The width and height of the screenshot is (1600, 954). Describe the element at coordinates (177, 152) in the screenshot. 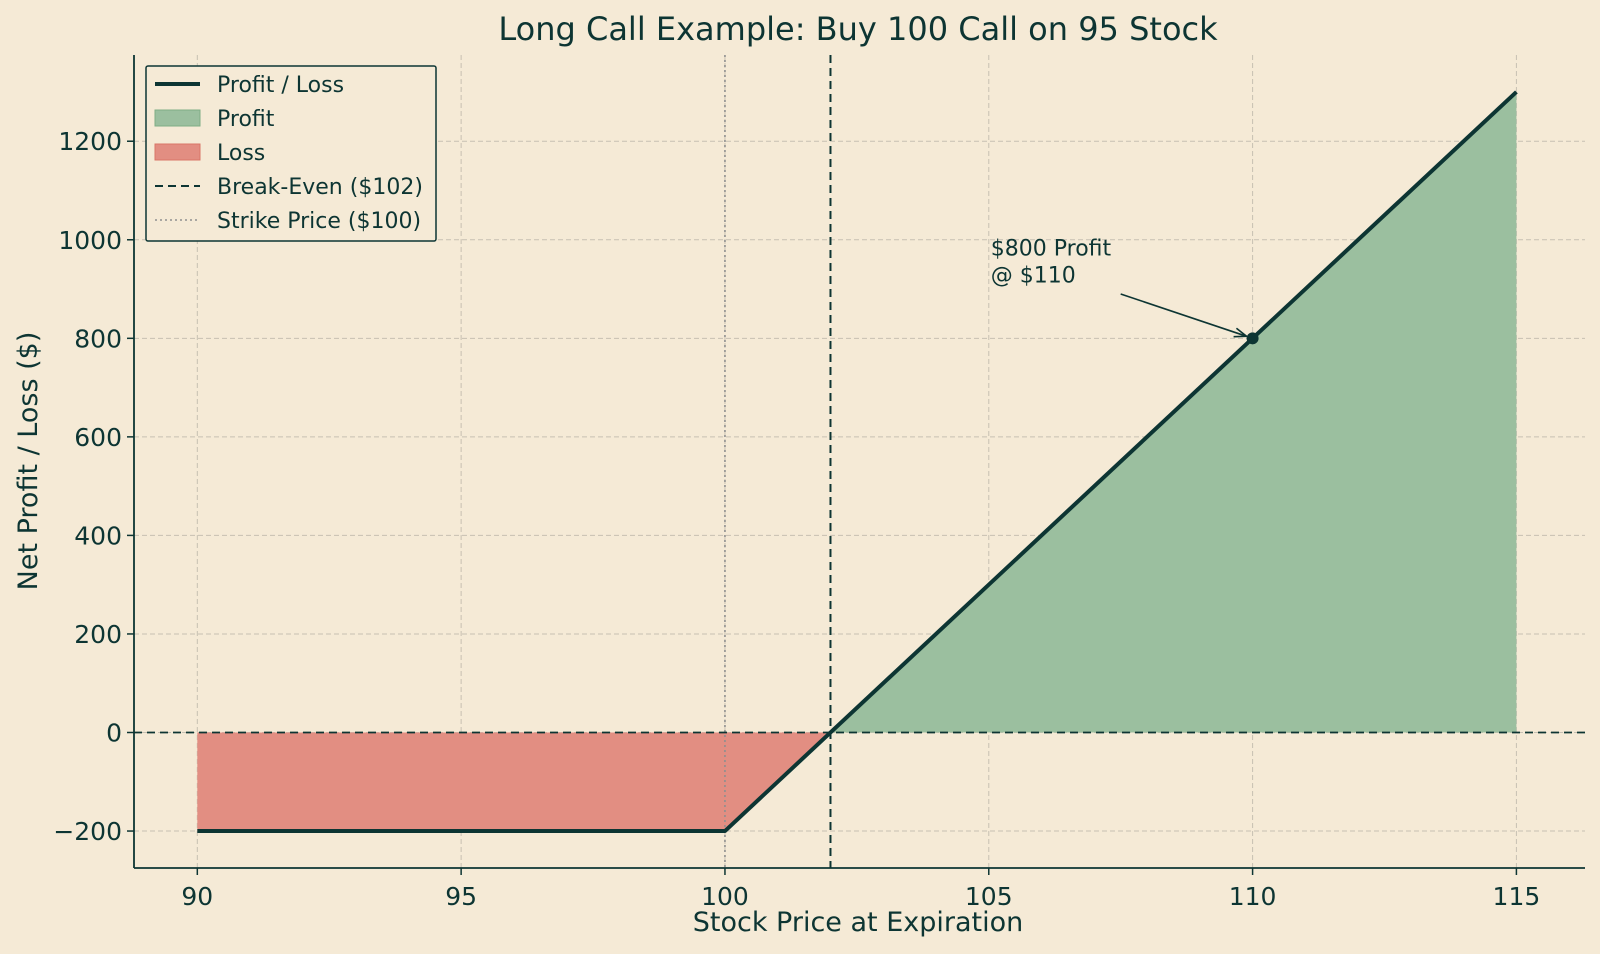

I see `legend-swatch-loss` at that location.